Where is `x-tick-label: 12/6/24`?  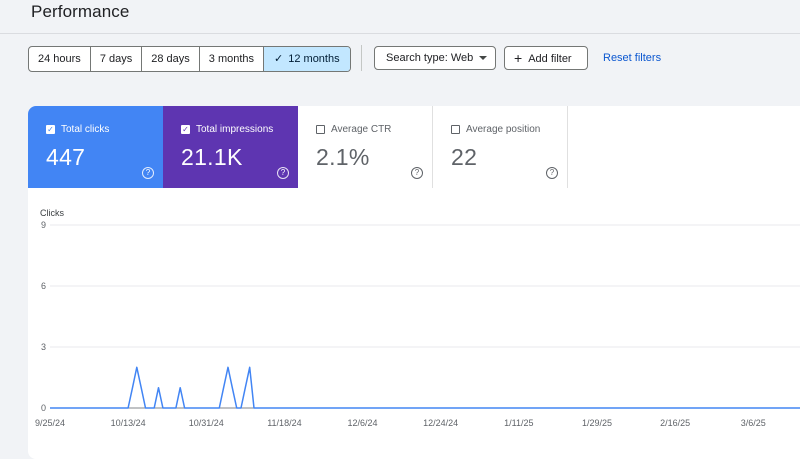
x-tick-label: 12/6/24 is located at coordinates (363, 423).